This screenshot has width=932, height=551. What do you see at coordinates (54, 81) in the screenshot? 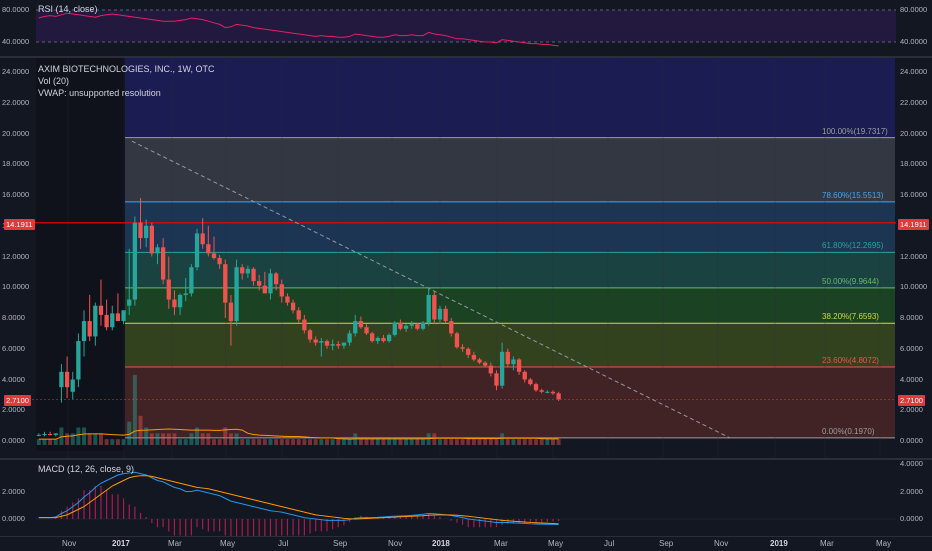
I see `volume-legend: Vol (20)` at bounding box center [54, 81].